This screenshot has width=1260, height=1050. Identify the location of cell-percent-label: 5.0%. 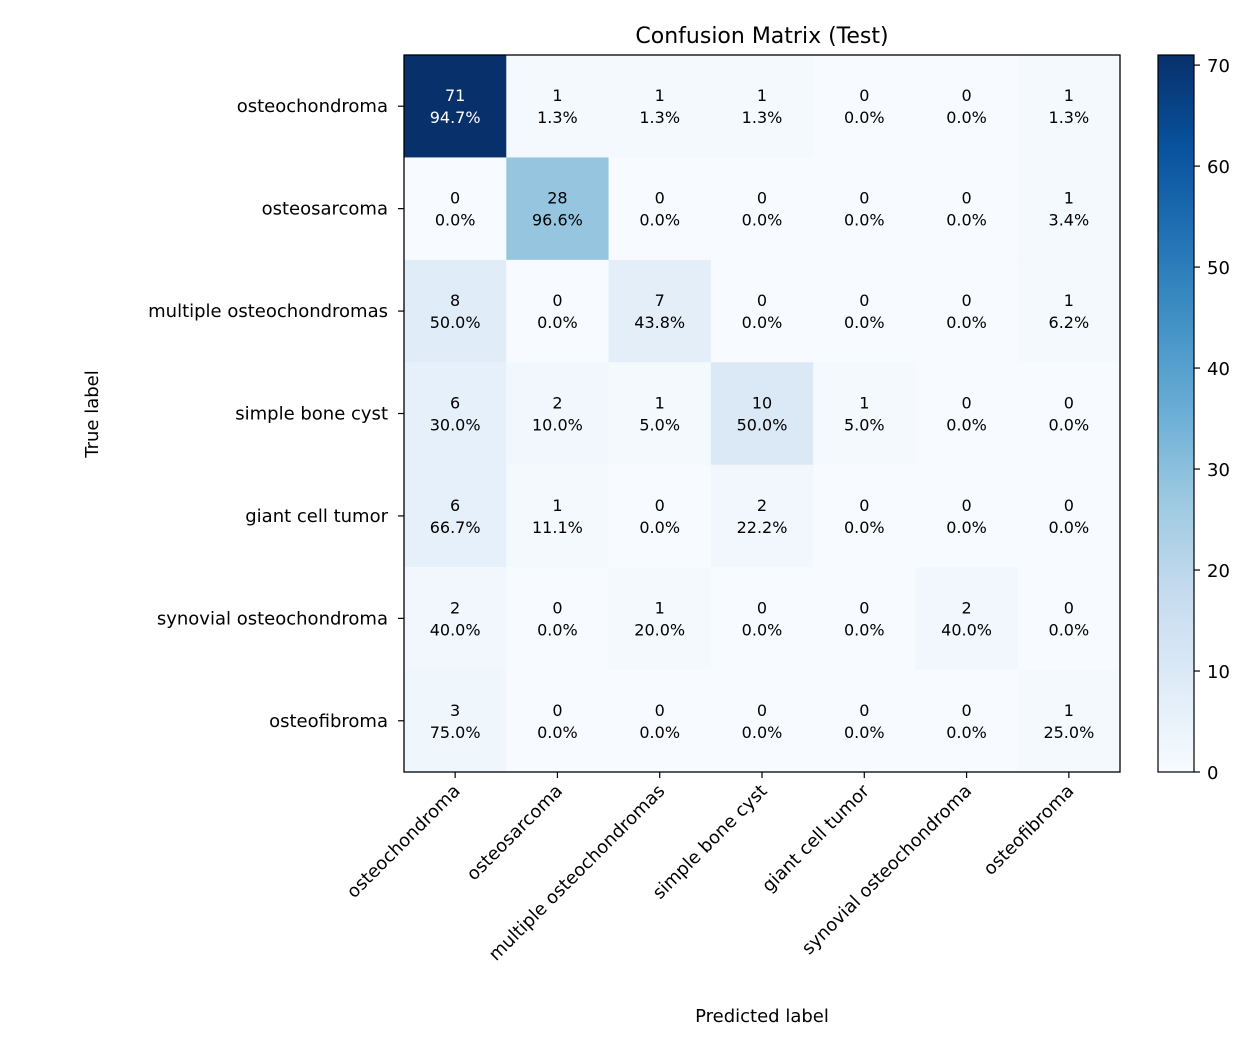
(659, 425).